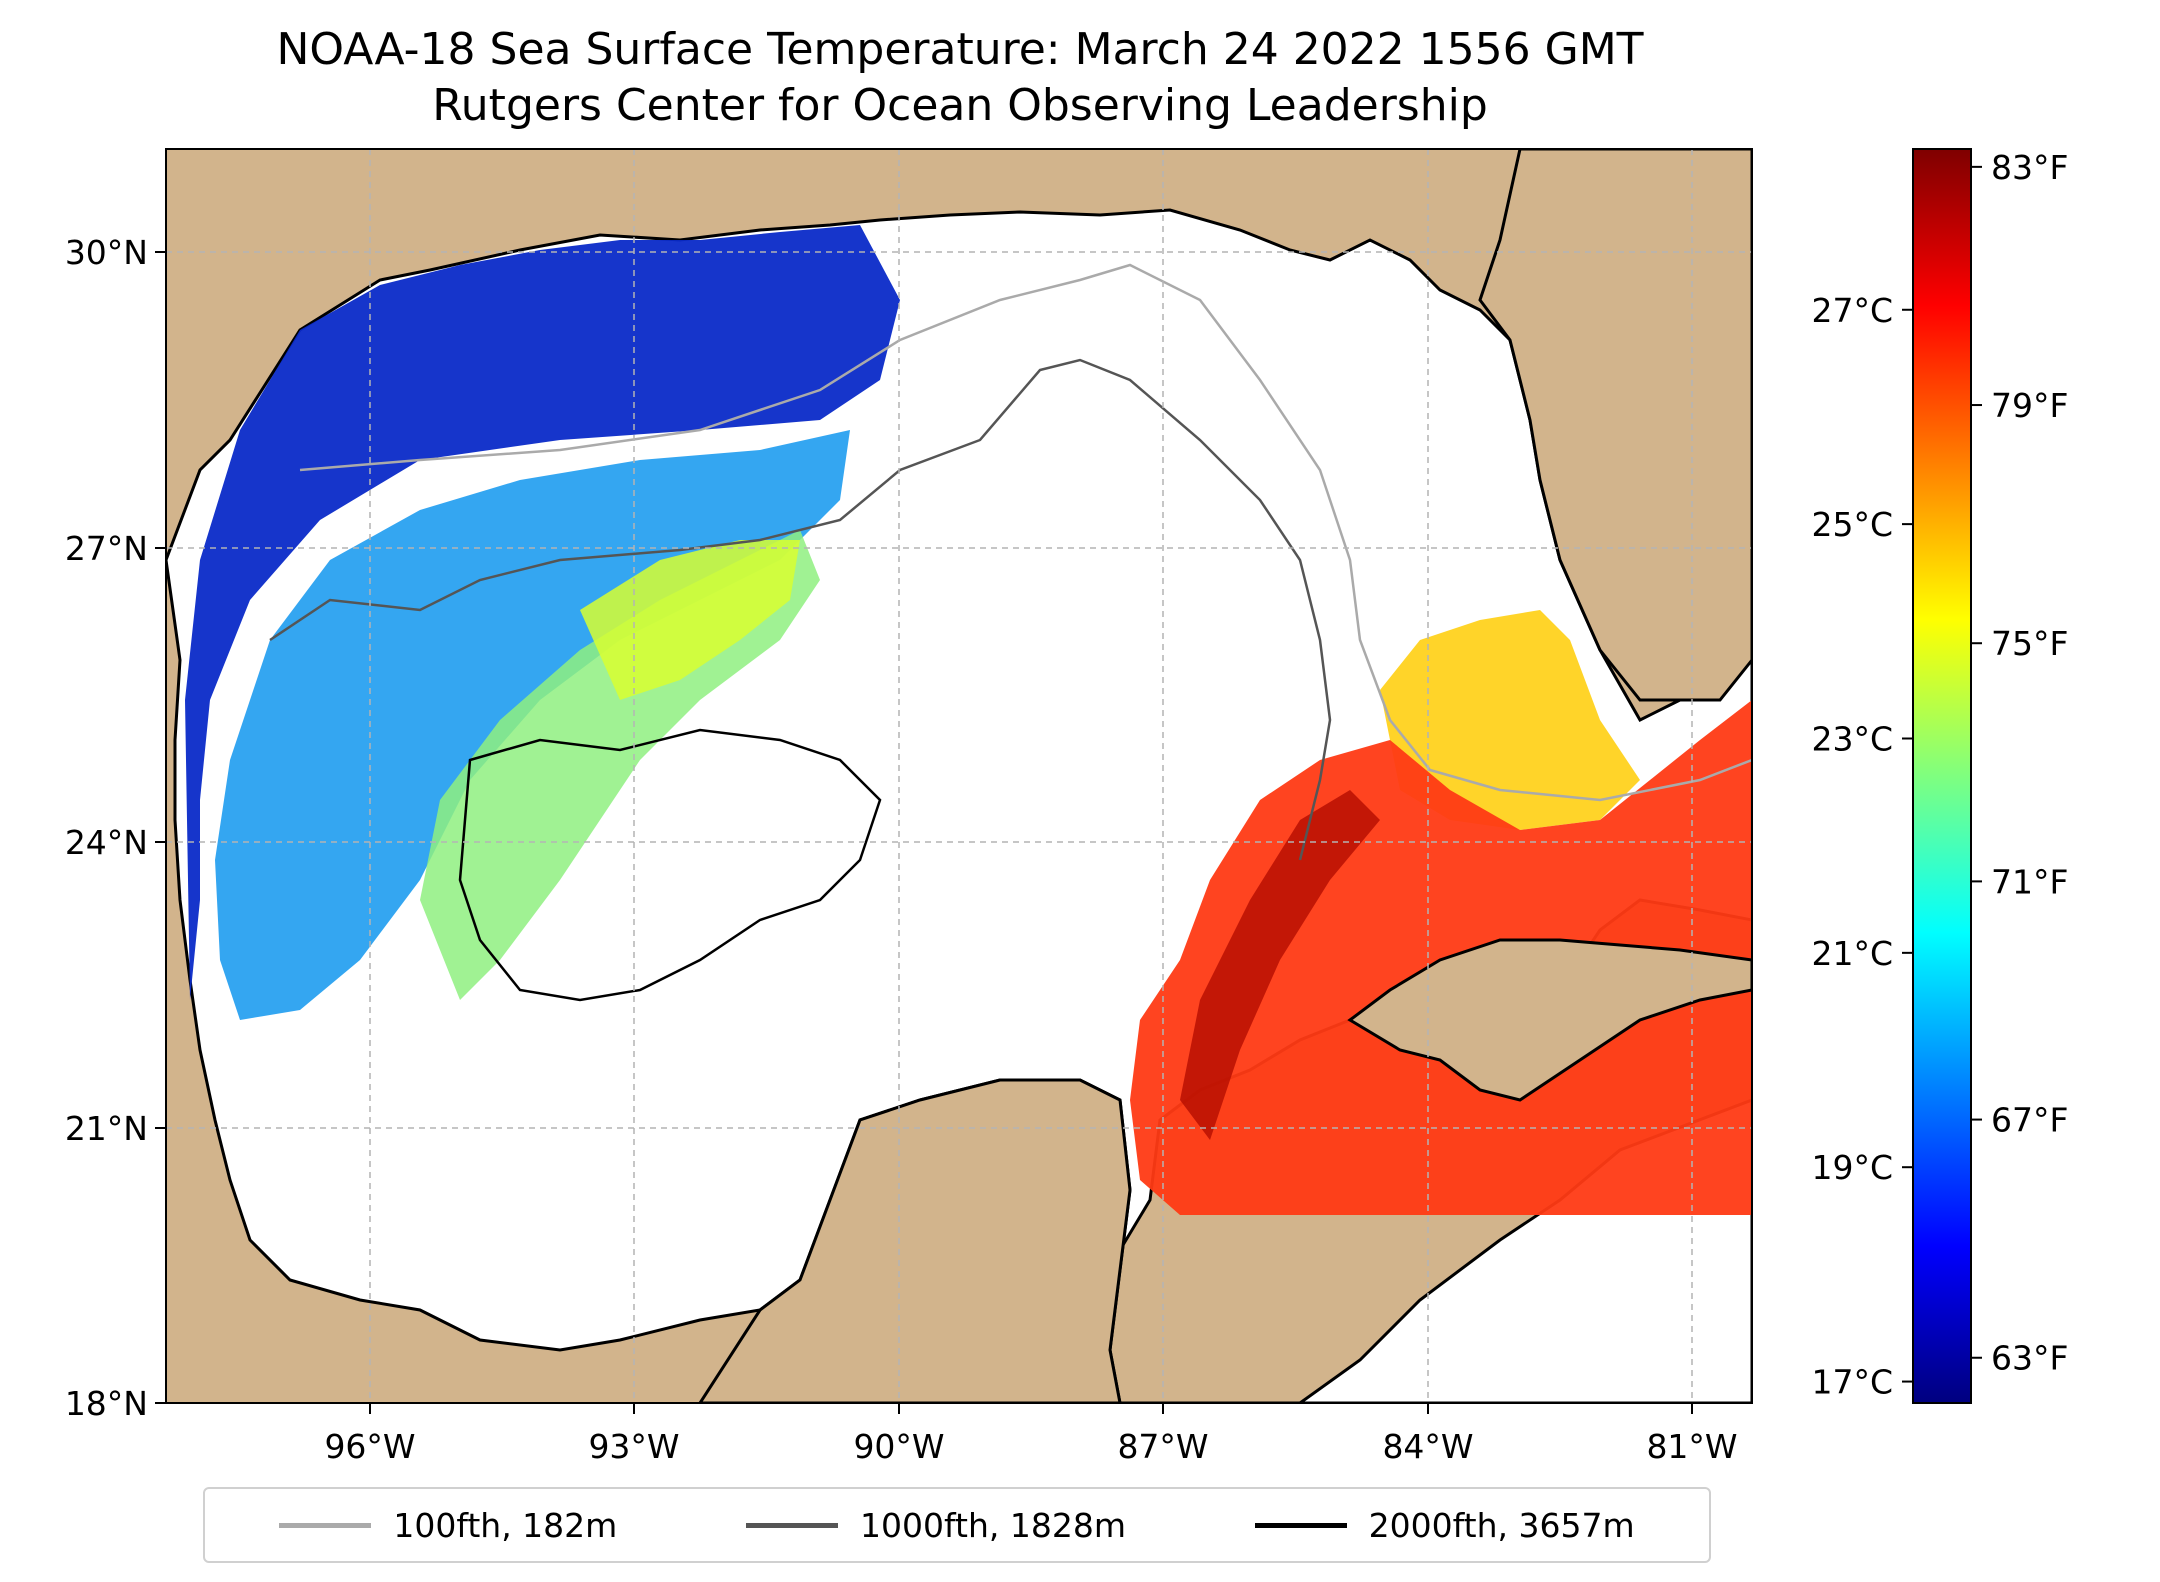  Describe the element at coordinates (106, 1403) in the screenshot. I see `lat-tick-label: 18°N` at that location.